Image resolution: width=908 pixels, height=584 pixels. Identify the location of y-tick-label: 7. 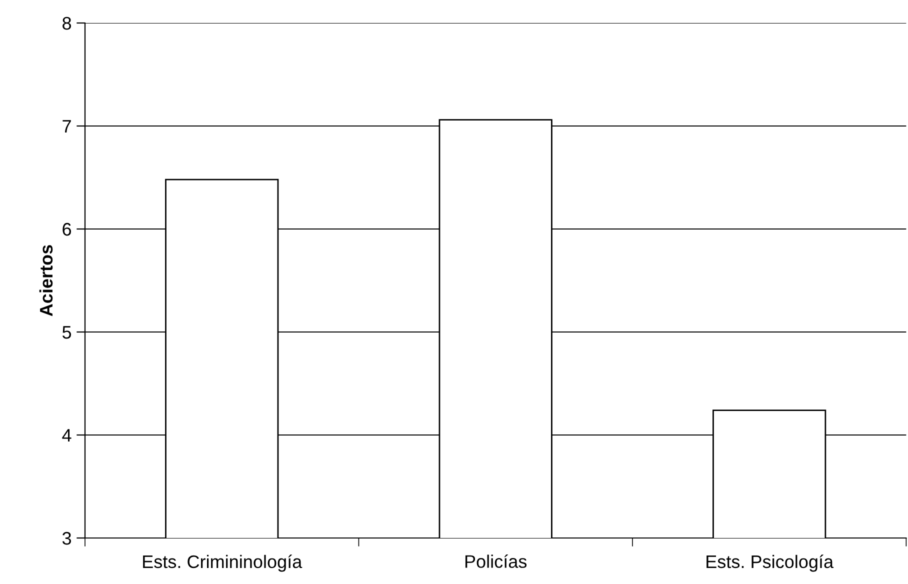
(66, 126).